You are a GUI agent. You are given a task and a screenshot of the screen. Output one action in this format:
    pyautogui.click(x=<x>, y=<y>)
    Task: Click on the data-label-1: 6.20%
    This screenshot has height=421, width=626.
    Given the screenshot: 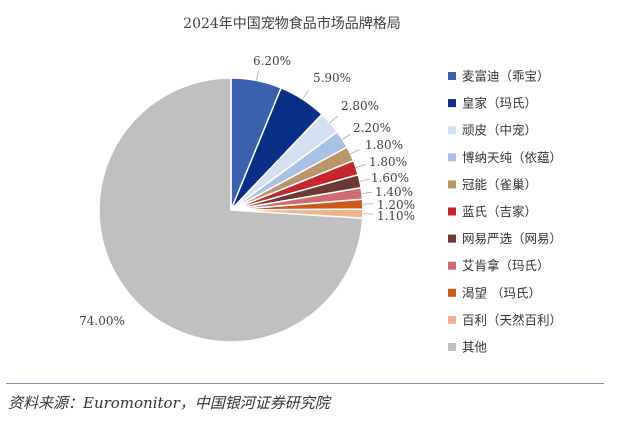 What is the action you would take?
    pyautogui.click(x=272, y=61)
    